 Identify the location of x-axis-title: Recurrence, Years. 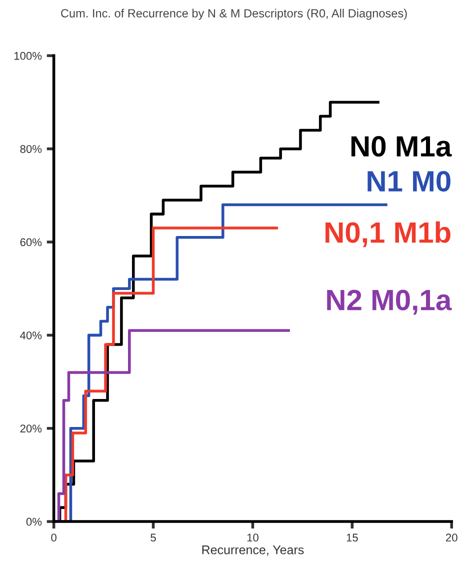
(253, 551).